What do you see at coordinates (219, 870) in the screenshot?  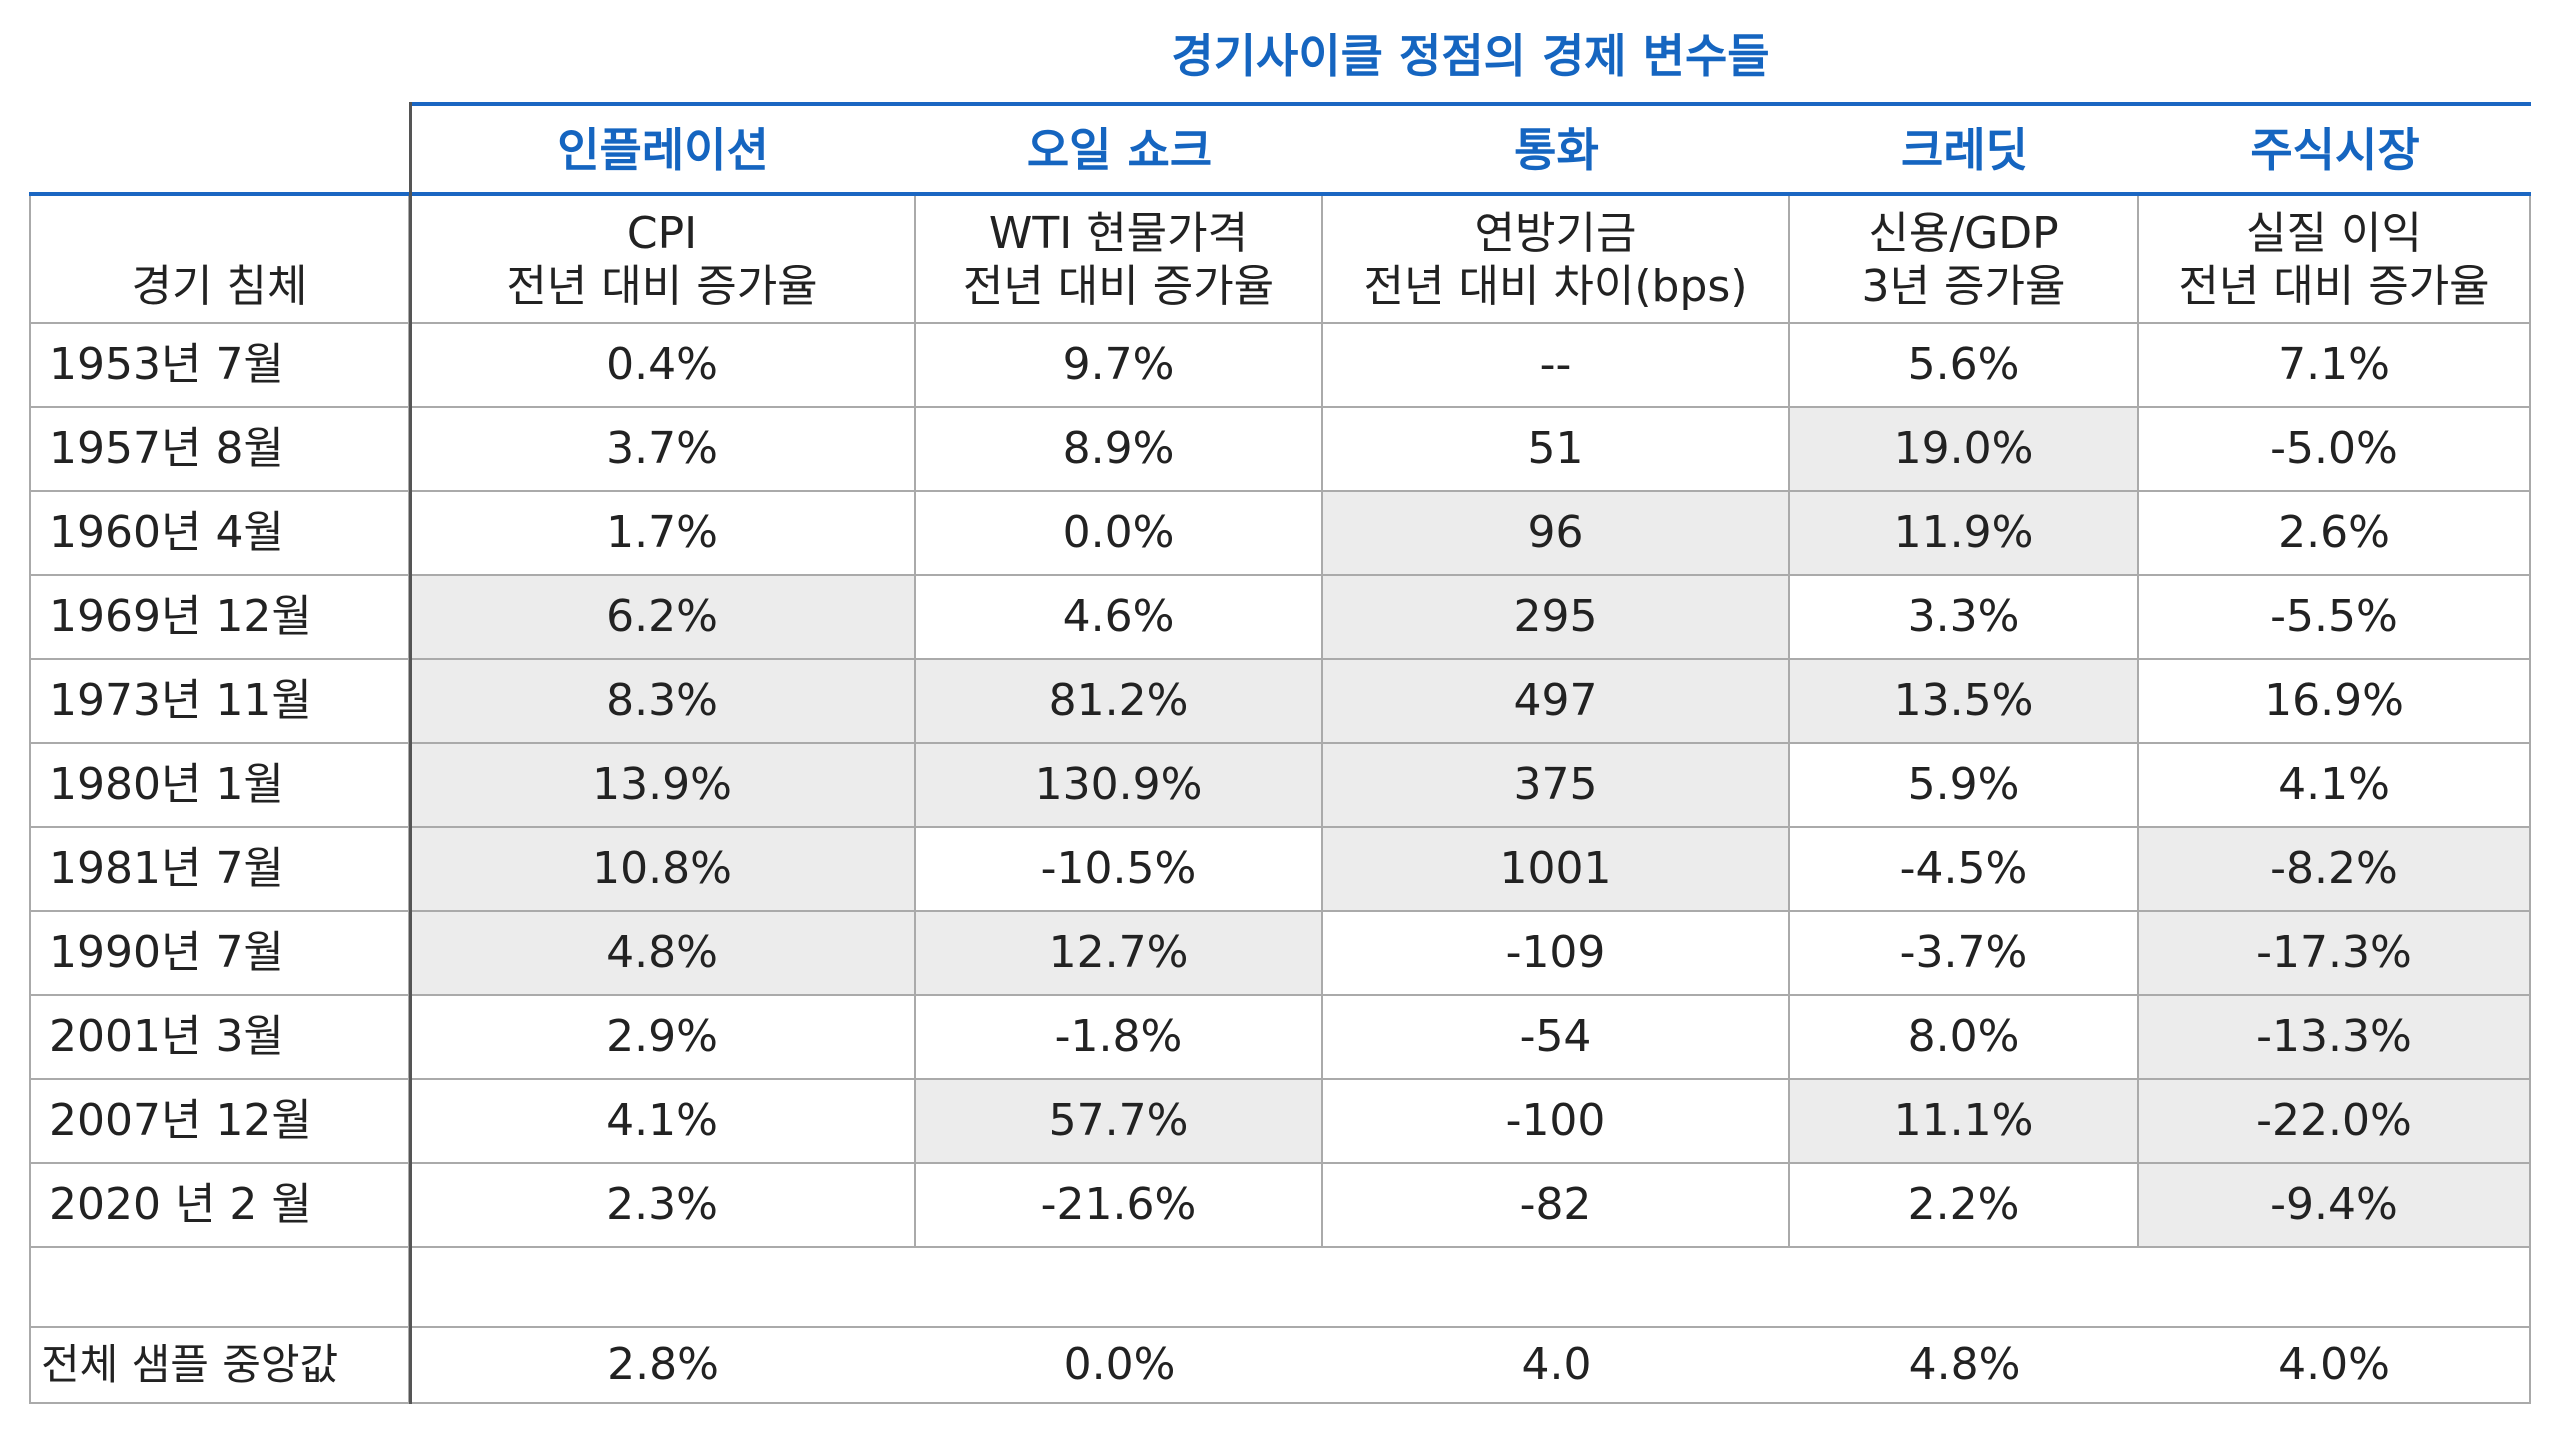 I see `row-label: 1981년 7월` at bounding box center [219, 870].